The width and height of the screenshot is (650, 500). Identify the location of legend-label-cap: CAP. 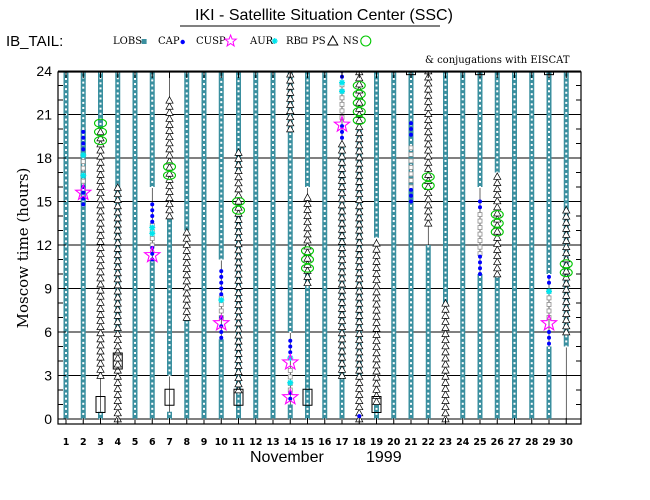
(169, 41).